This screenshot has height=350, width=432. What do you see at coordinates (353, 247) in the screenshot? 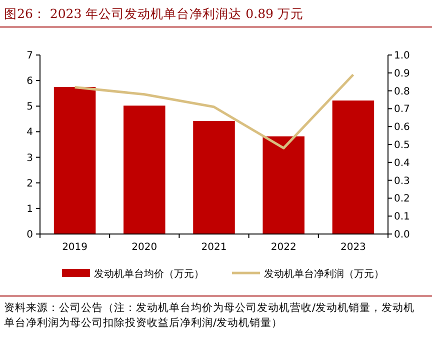
I see `x-tick-label: 2023` at bounding box center [353, 247].